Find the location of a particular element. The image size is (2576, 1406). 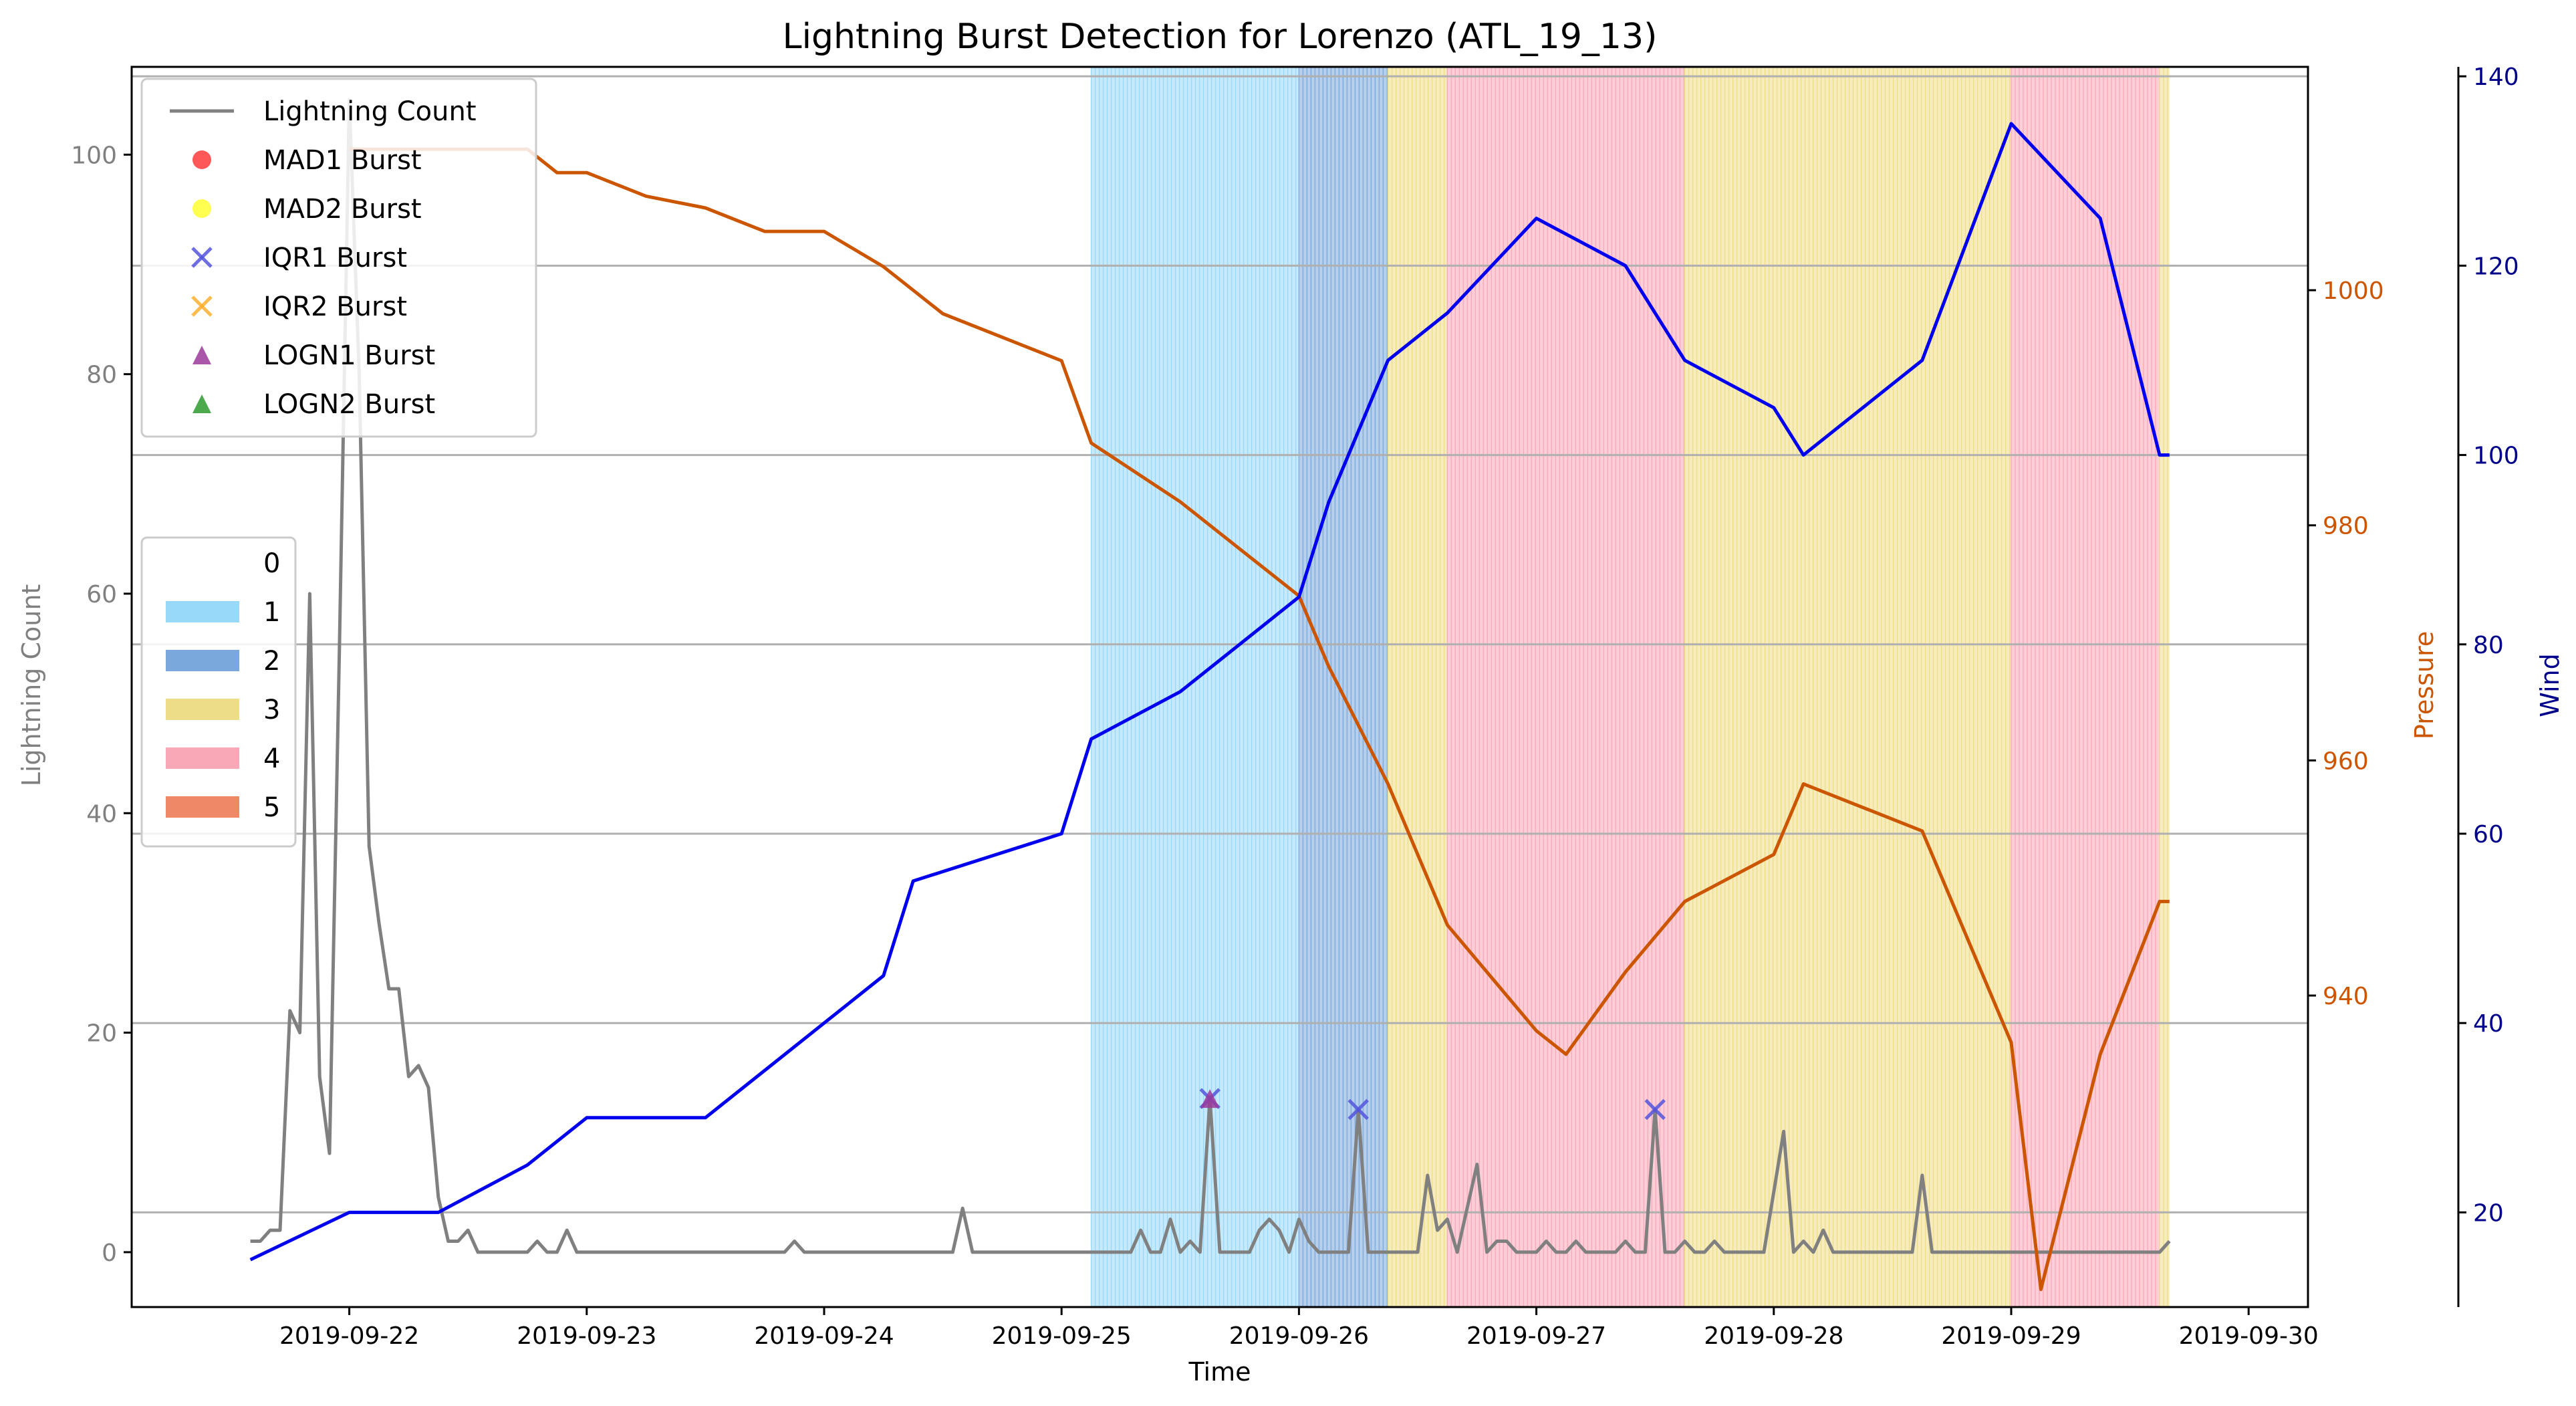

x-tick-label: 2019-09-30 is located at coordinates (2249, 1336).